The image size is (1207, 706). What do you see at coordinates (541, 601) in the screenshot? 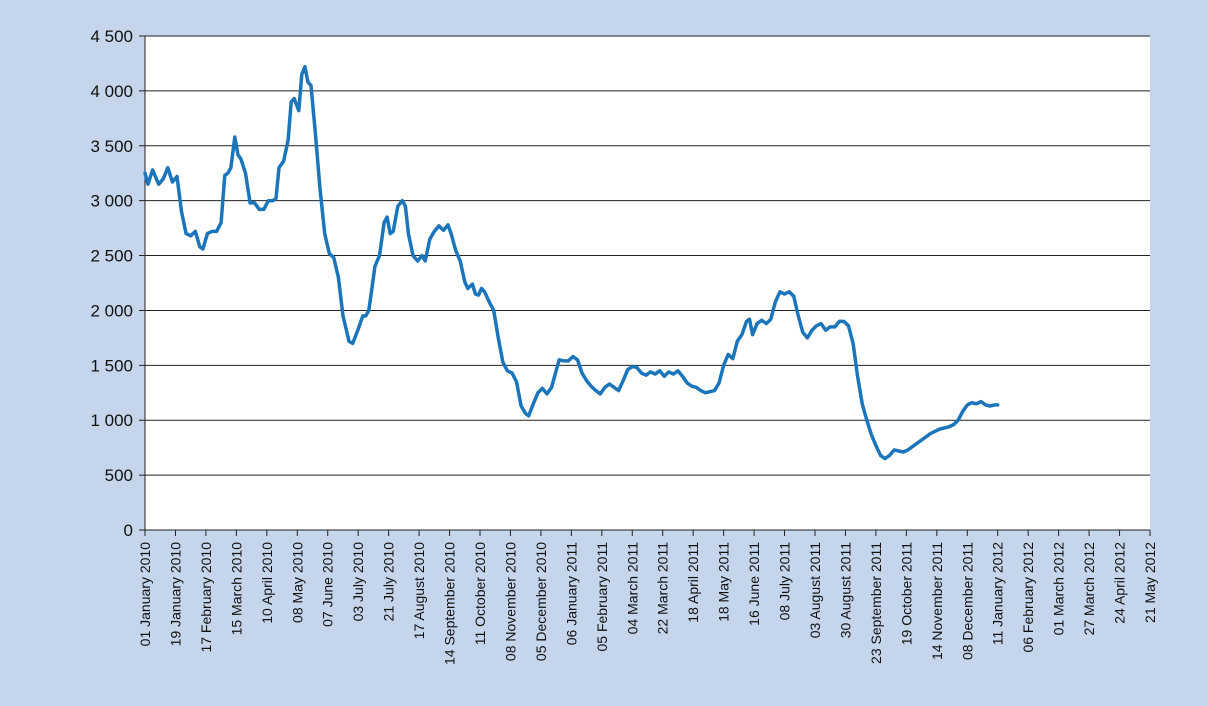
I see `x-tick-label: 05 December 2010` at bounding box center [541, 601].